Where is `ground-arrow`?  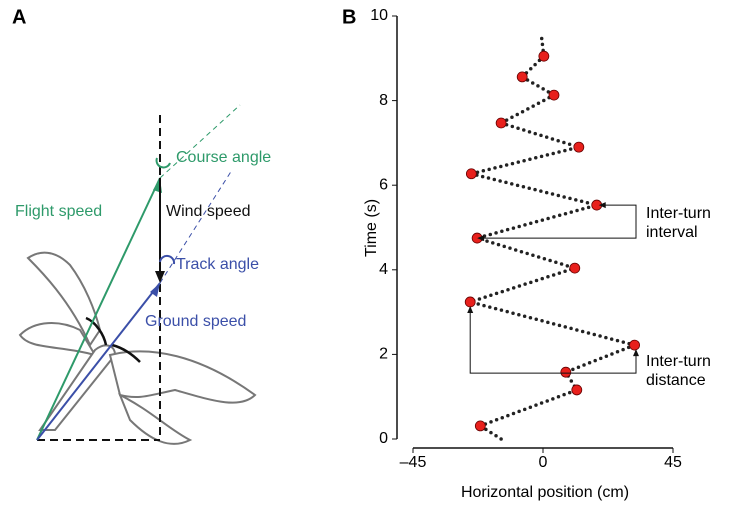 ground-arrow is located at coordinates (98, 361).